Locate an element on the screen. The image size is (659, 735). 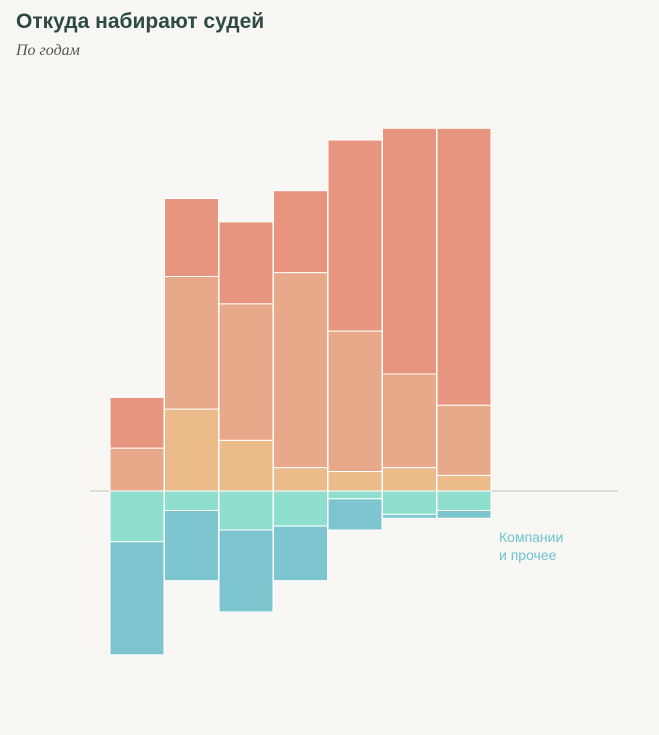
bar-др-госорганы-91-95 is located at coordinates (191, 450).